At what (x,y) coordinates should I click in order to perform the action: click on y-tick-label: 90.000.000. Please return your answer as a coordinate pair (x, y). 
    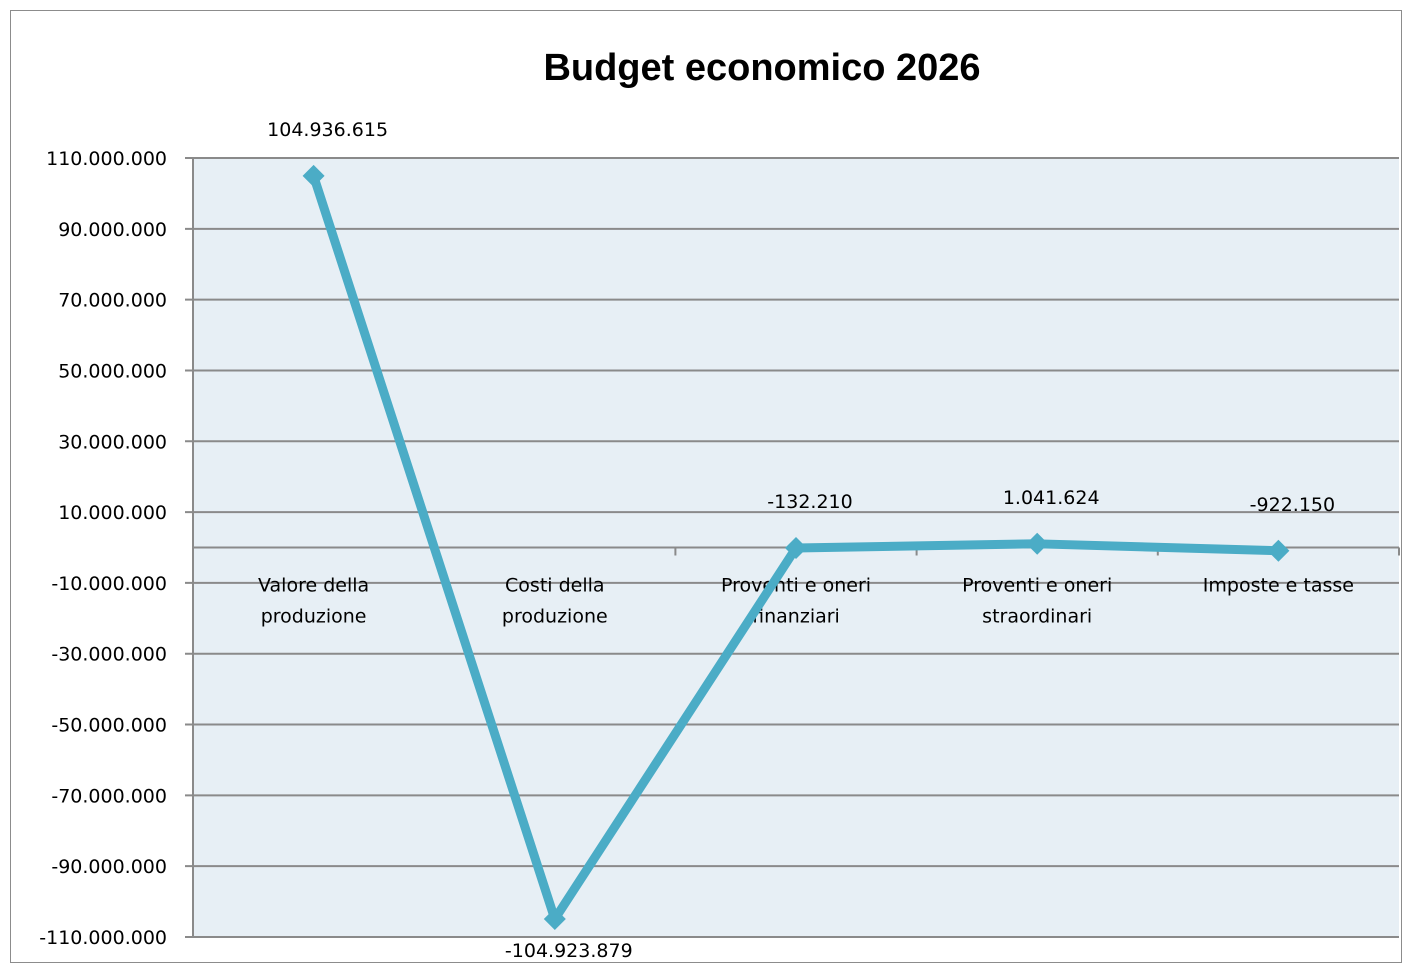
    Looking at the image, I should click on (112, 230).